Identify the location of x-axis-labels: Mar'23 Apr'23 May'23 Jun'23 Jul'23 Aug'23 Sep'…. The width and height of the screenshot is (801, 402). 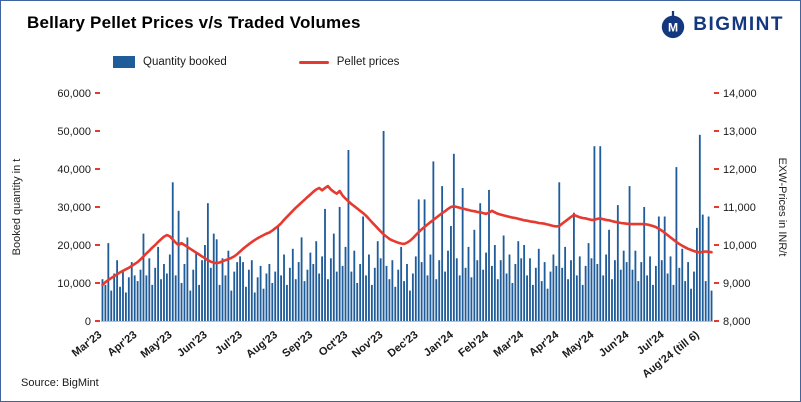
(386, 354).